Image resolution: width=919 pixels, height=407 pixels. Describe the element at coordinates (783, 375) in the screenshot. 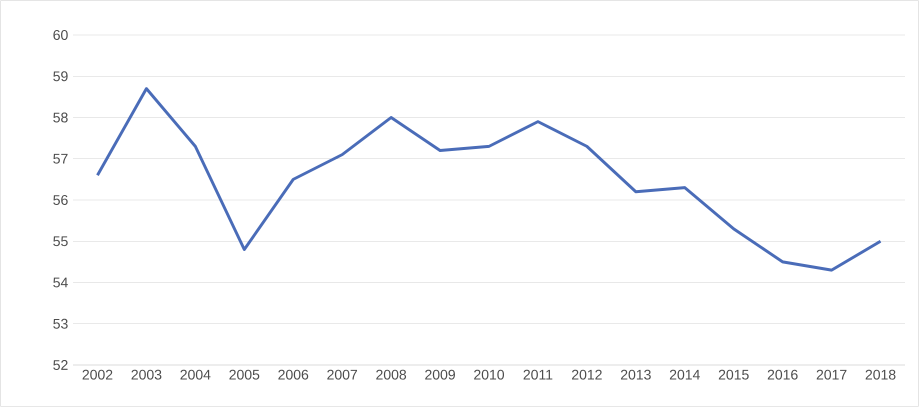

I see `x-tick-label: 2016` at that location.